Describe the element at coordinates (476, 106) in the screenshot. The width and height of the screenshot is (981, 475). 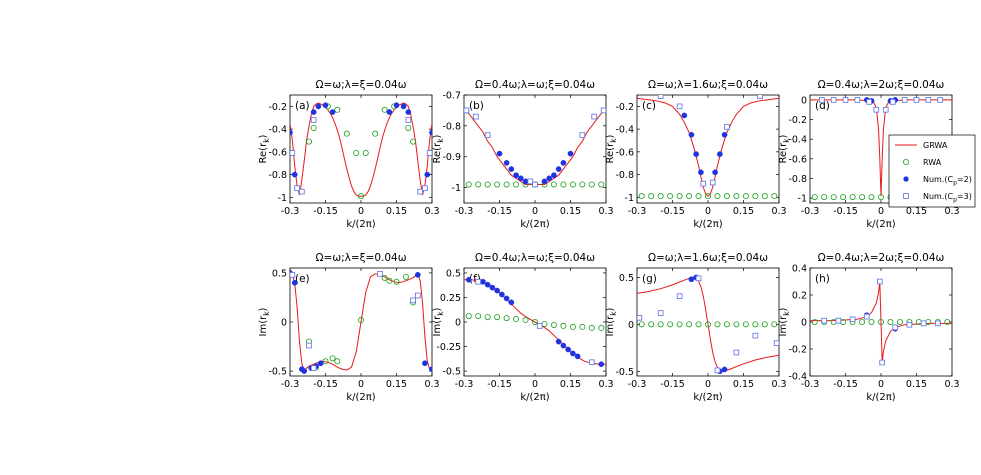
I see `panel-letter: (b)` at that location.